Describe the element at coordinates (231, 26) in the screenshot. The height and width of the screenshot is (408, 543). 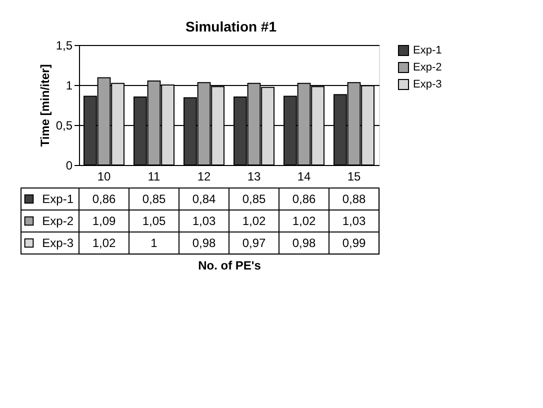
I see `chart-title: Simulation #1` at that location.